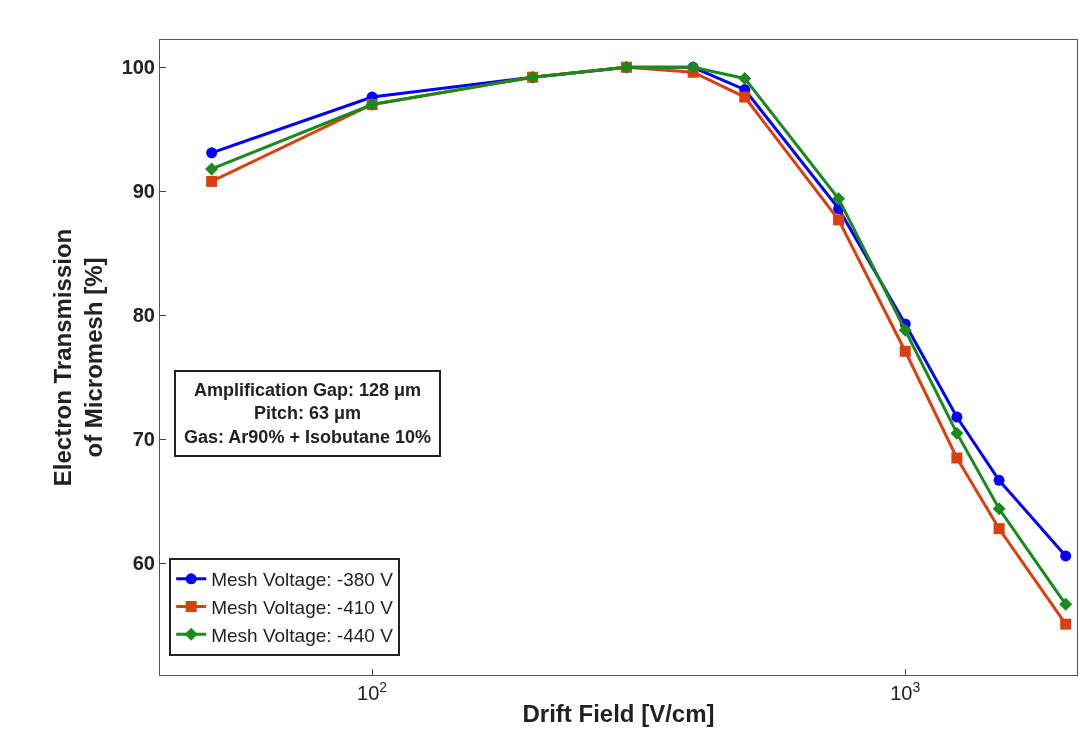  What do you see at coordinates (143, 439) in the screenshot?
I see `y-tick-label: 70` at bounding box center [143, 439].